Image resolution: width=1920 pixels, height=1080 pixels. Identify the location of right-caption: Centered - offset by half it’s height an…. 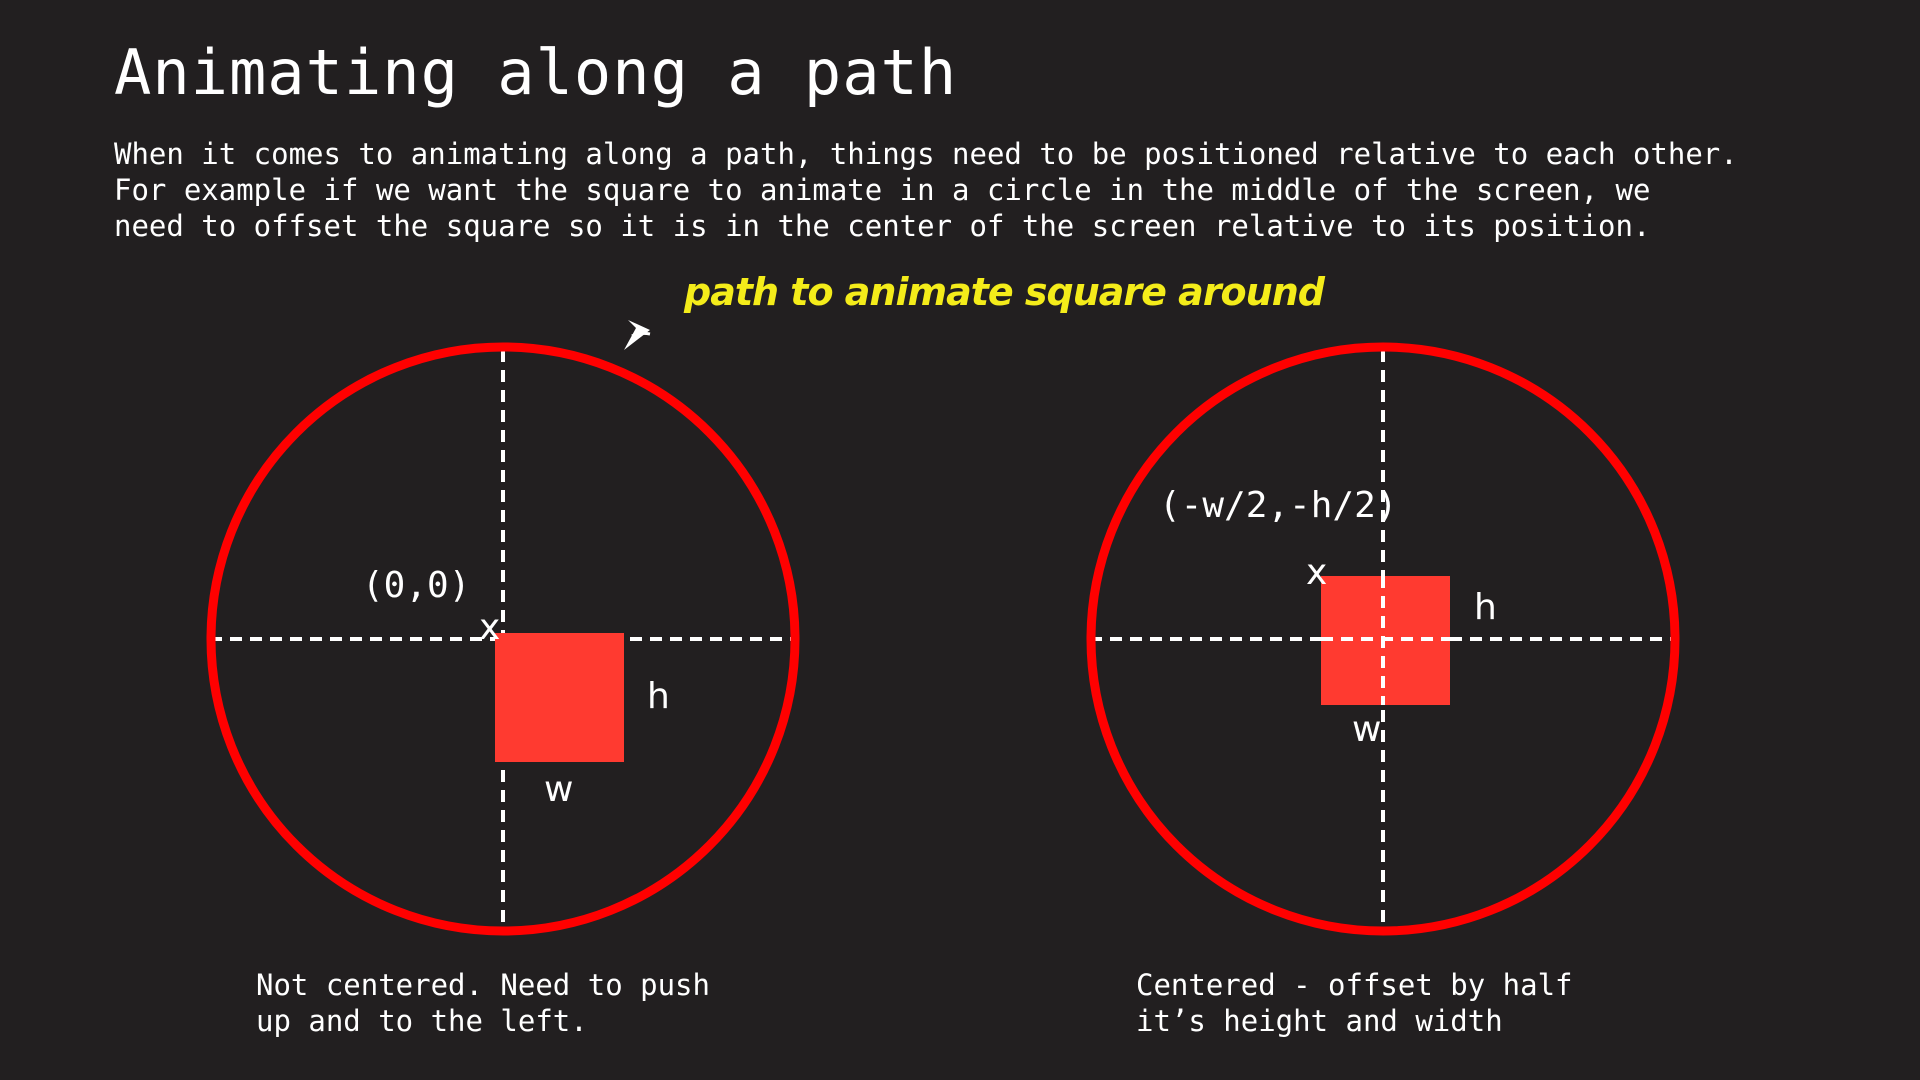
(1354, 1003).